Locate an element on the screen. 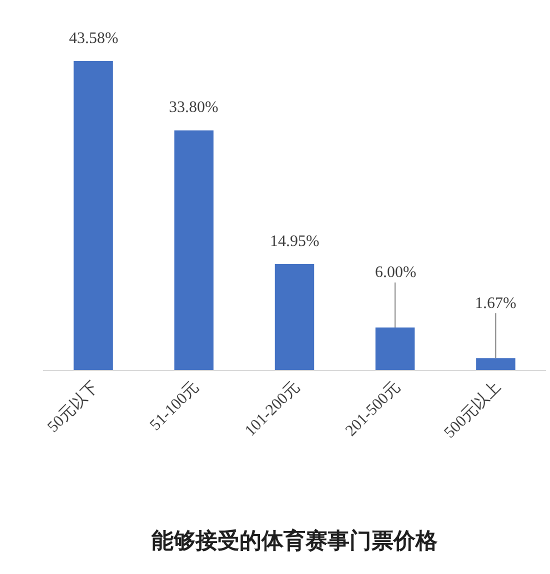 The width and height of the screenshot is (550, 574). x-tick-label: 500元以上 is located at coordinates (472, 410).